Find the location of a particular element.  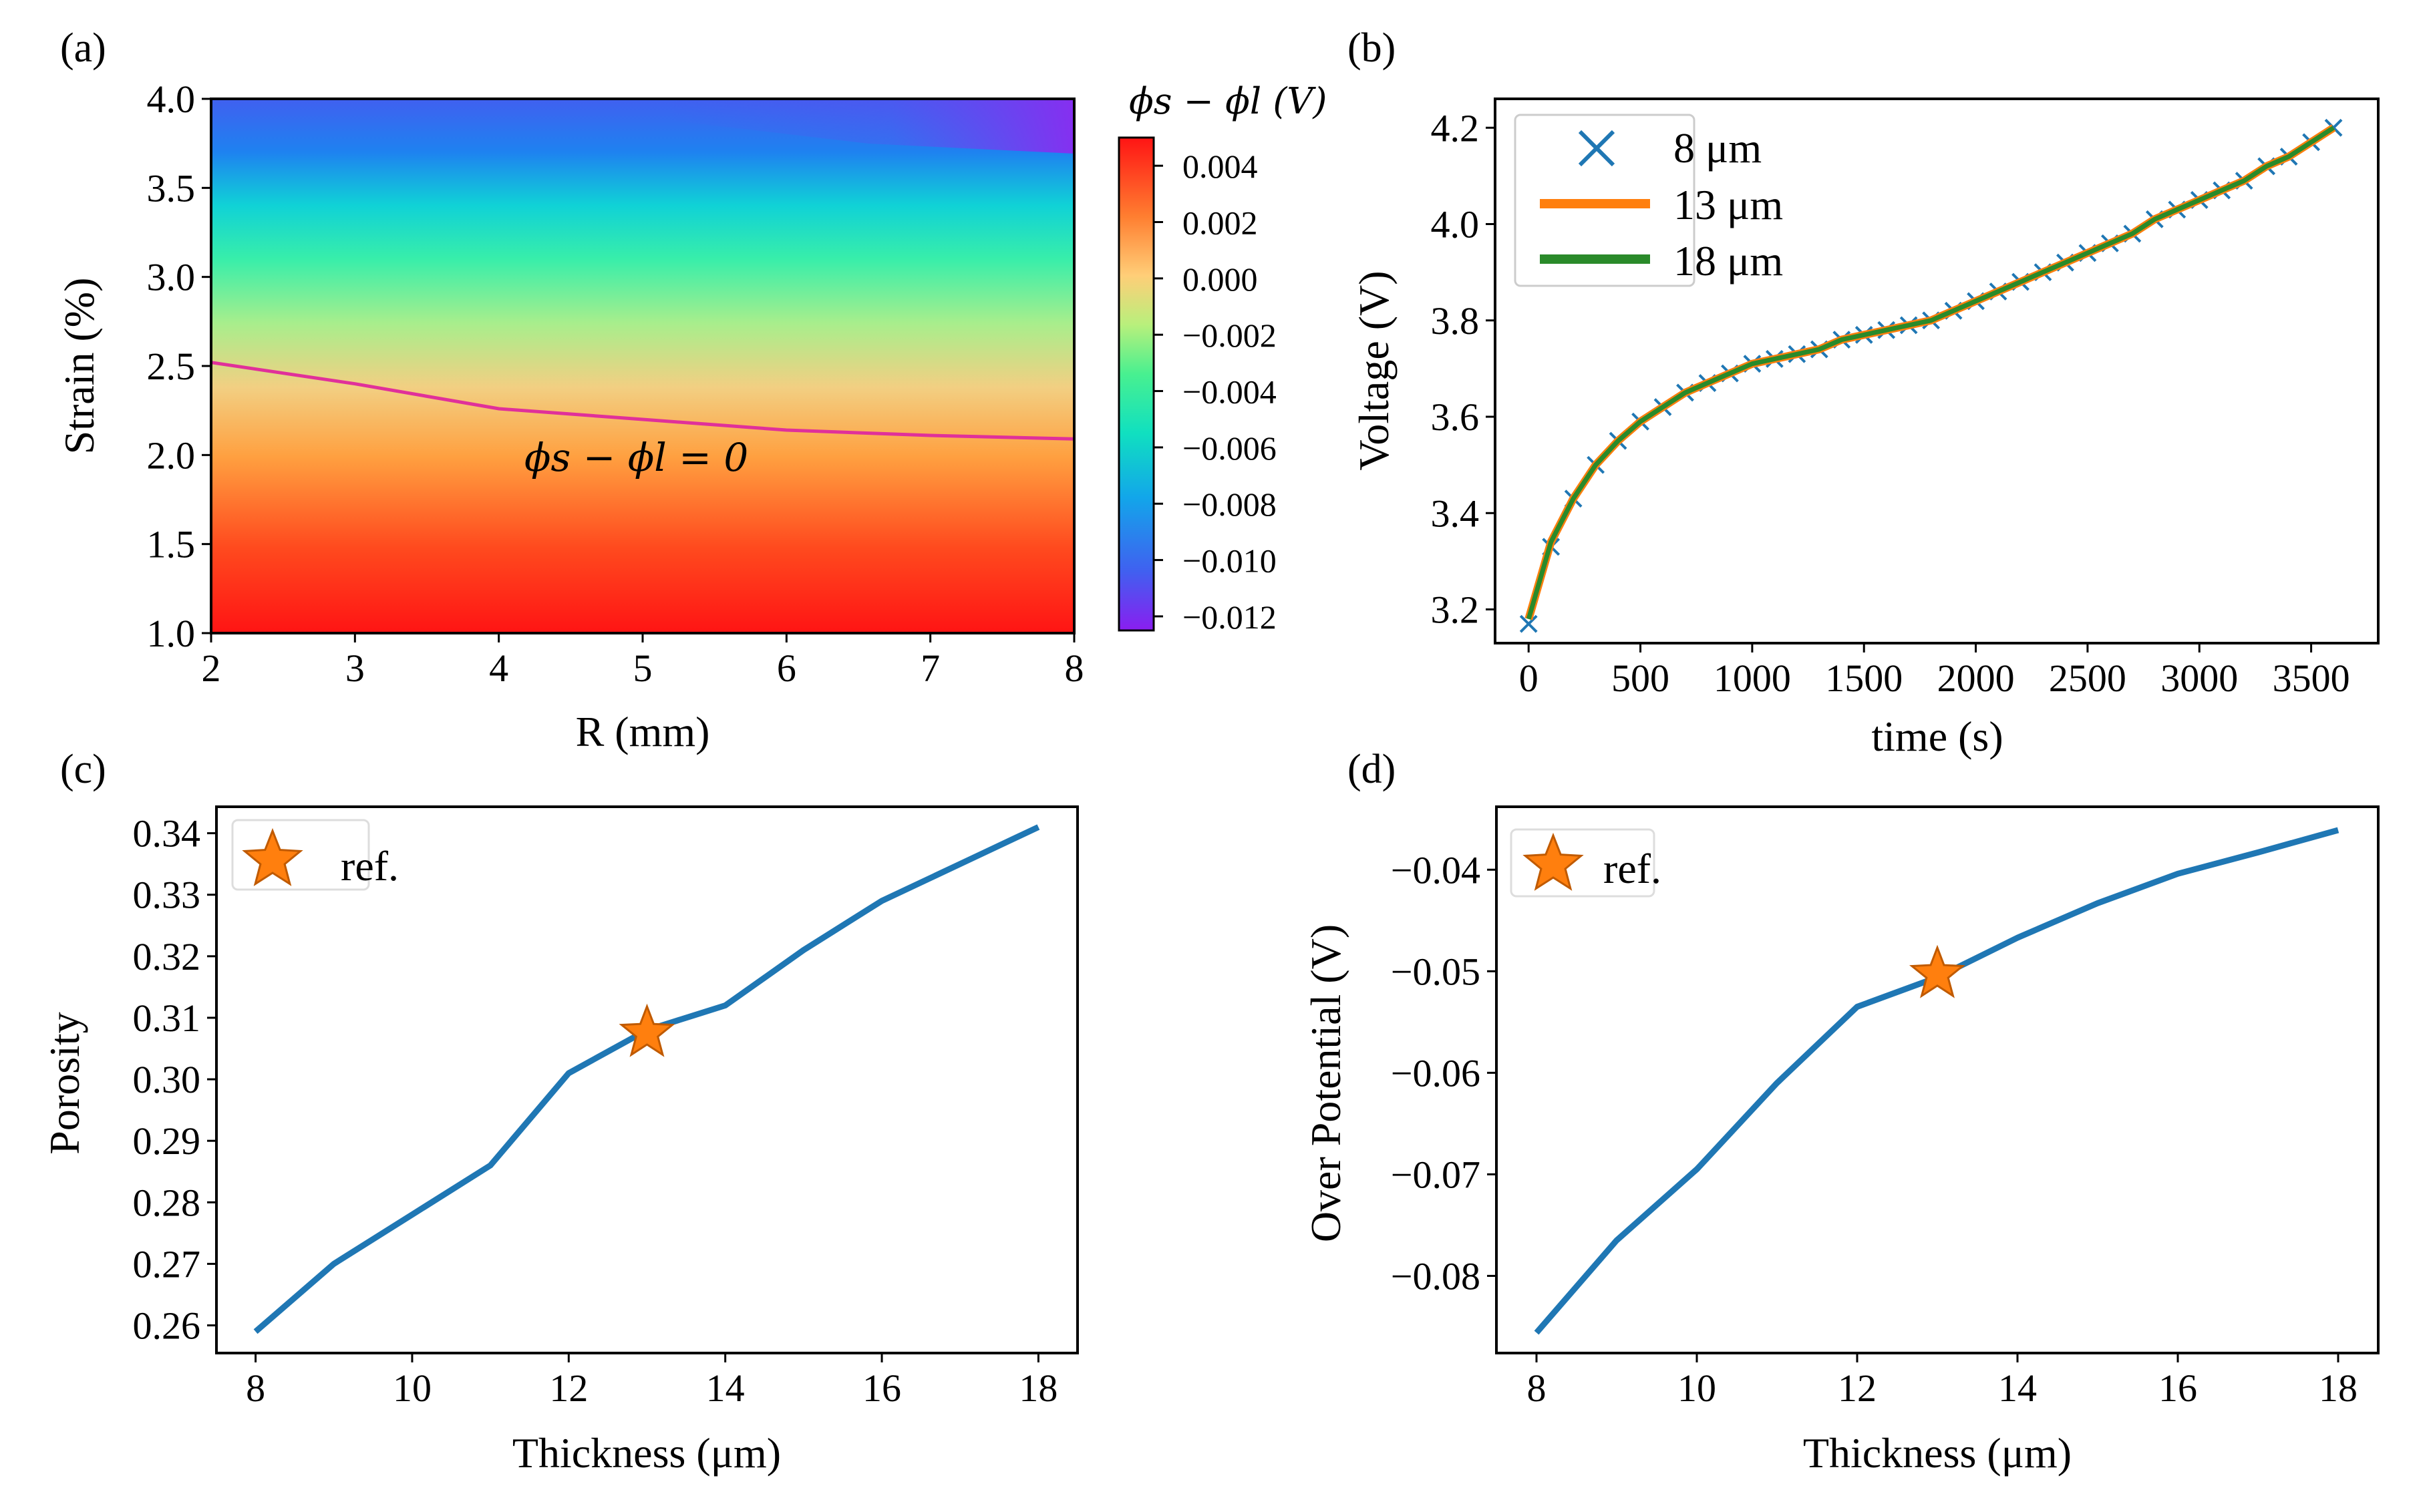

panel-b-xlabel: time (s) is located at coordinates (1937, 737).